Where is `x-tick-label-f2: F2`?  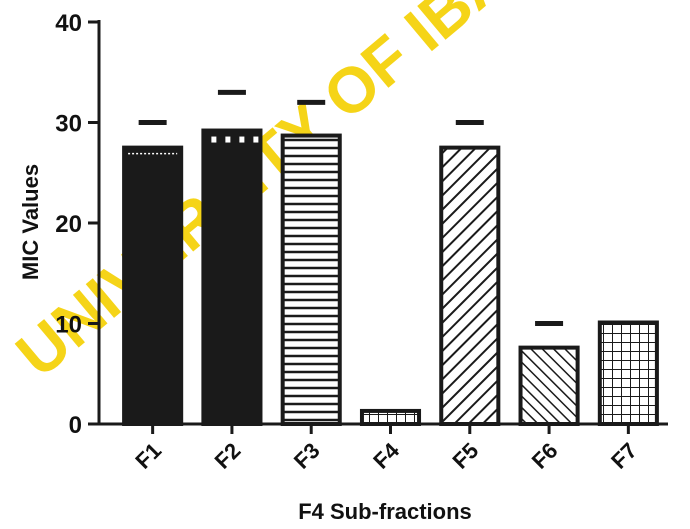 x-tick-label-f2: F2 is located at coordinates (228, 456).